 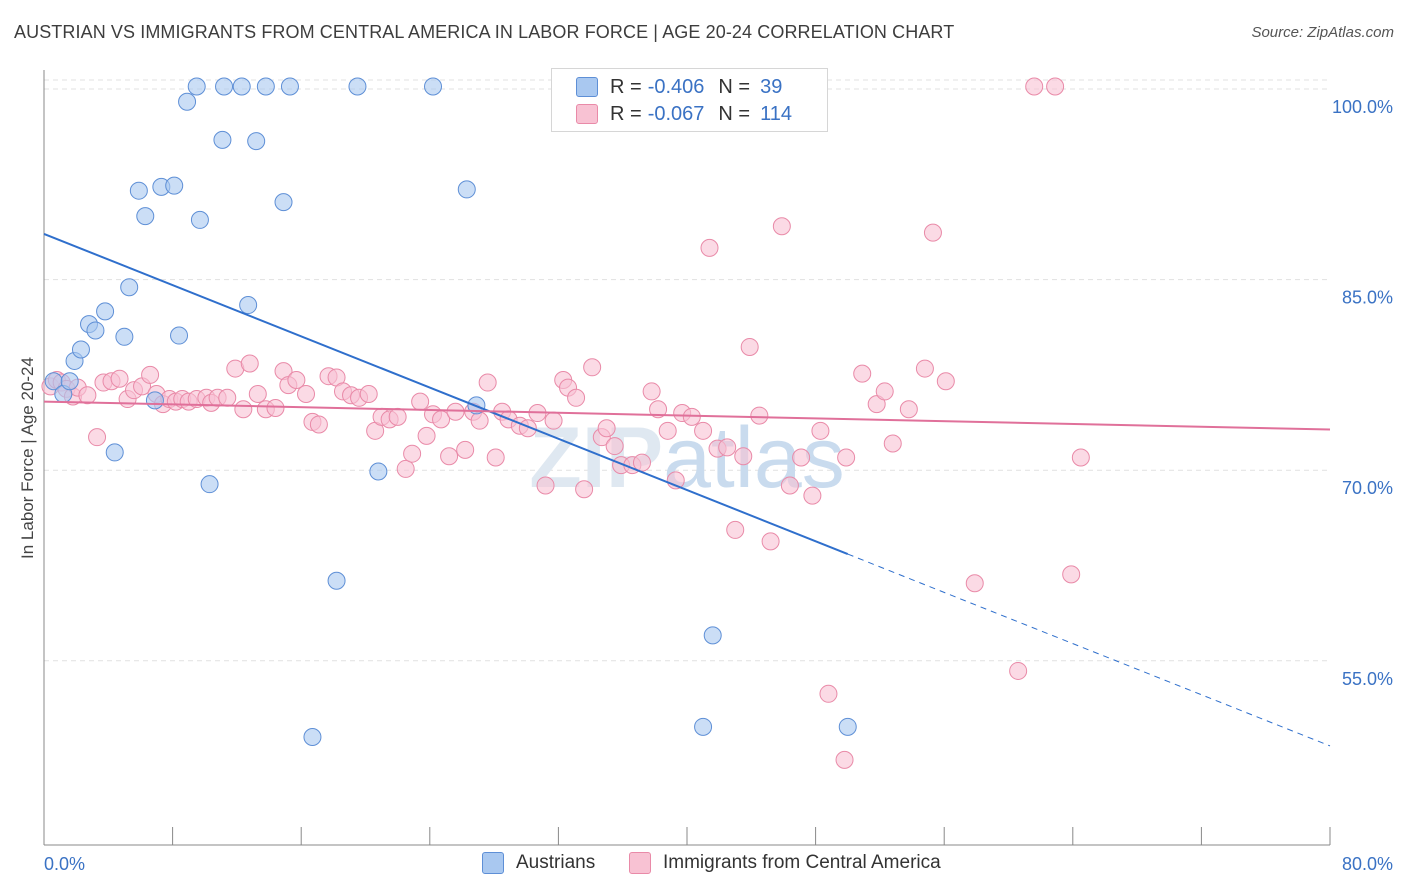 What do you see at coordinates (687, 415) in the screenshot?
I see `trendline-central-america` at bounding box center [687, 415].